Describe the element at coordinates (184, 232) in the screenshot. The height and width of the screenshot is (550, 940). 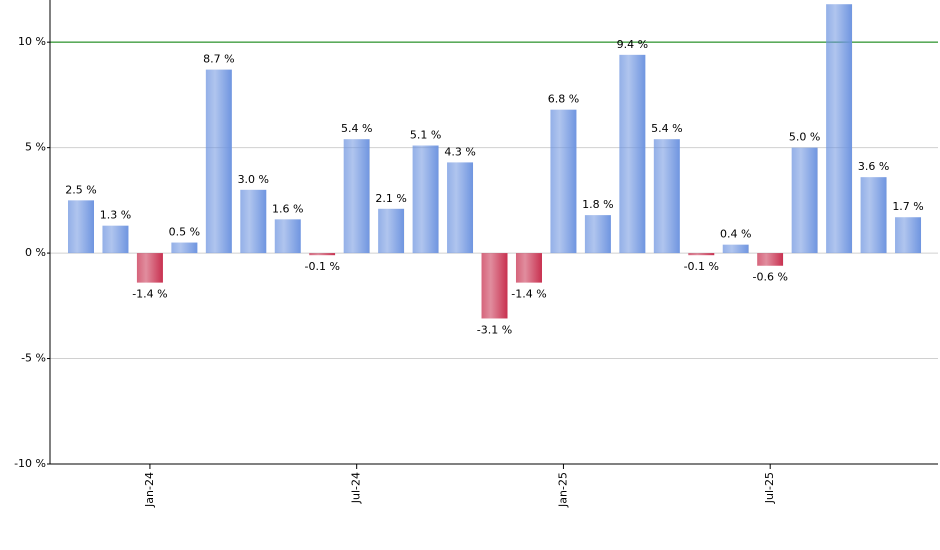
I see `data-label: 0.5 %` at that location.